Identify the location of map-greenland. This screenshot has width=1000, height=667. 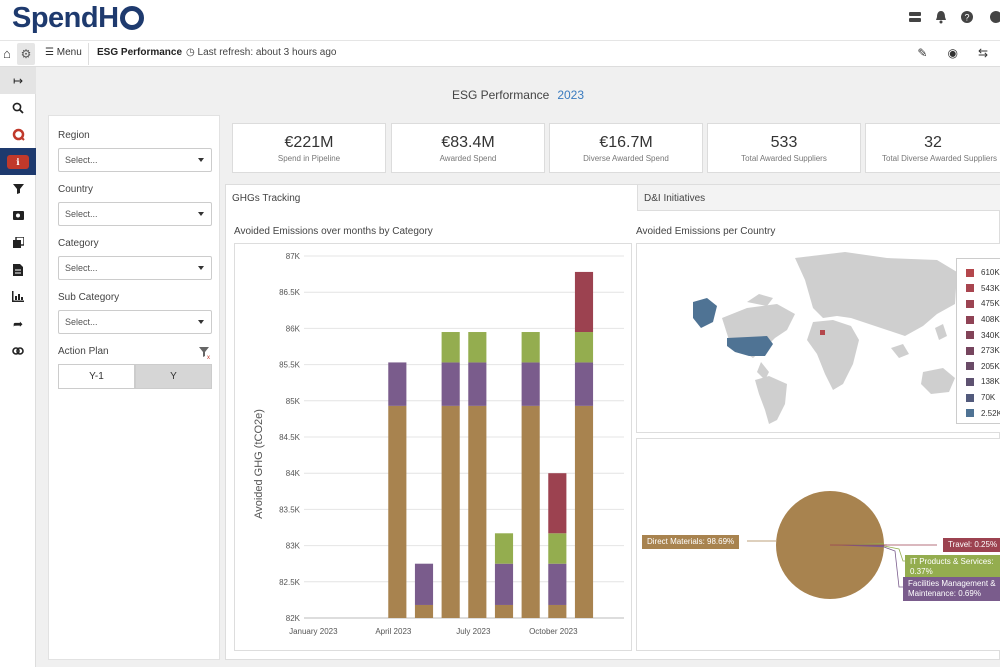
(705, 313).